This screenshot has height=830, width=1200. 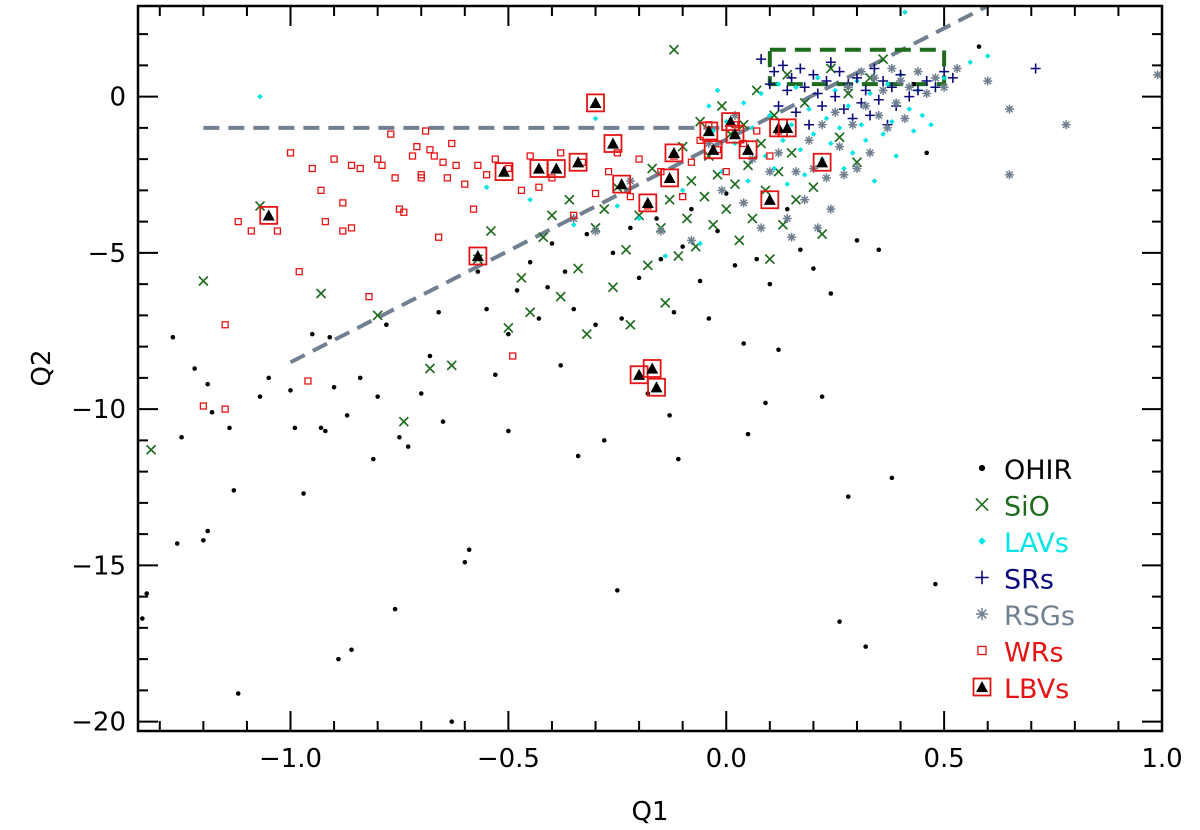 I want to click on legend-marker-sio, so click(x=982, y=504).